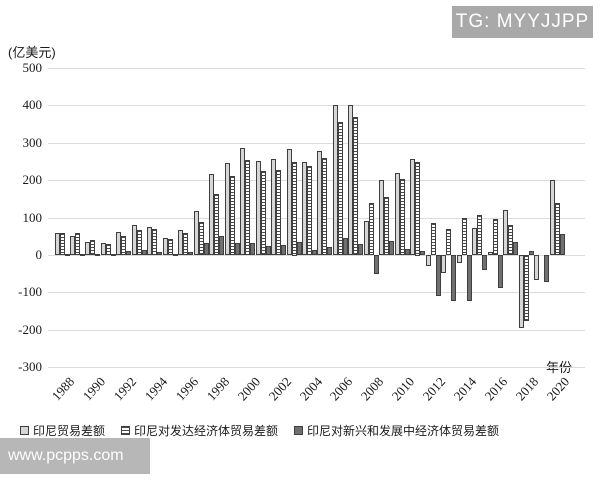 Image resolution: width=600 pixels, height=480 pixels. What do you see at coordinates (185, 244) in the screenshot?
I see `bar-1996-dotted` at bounding box center [185, 244].